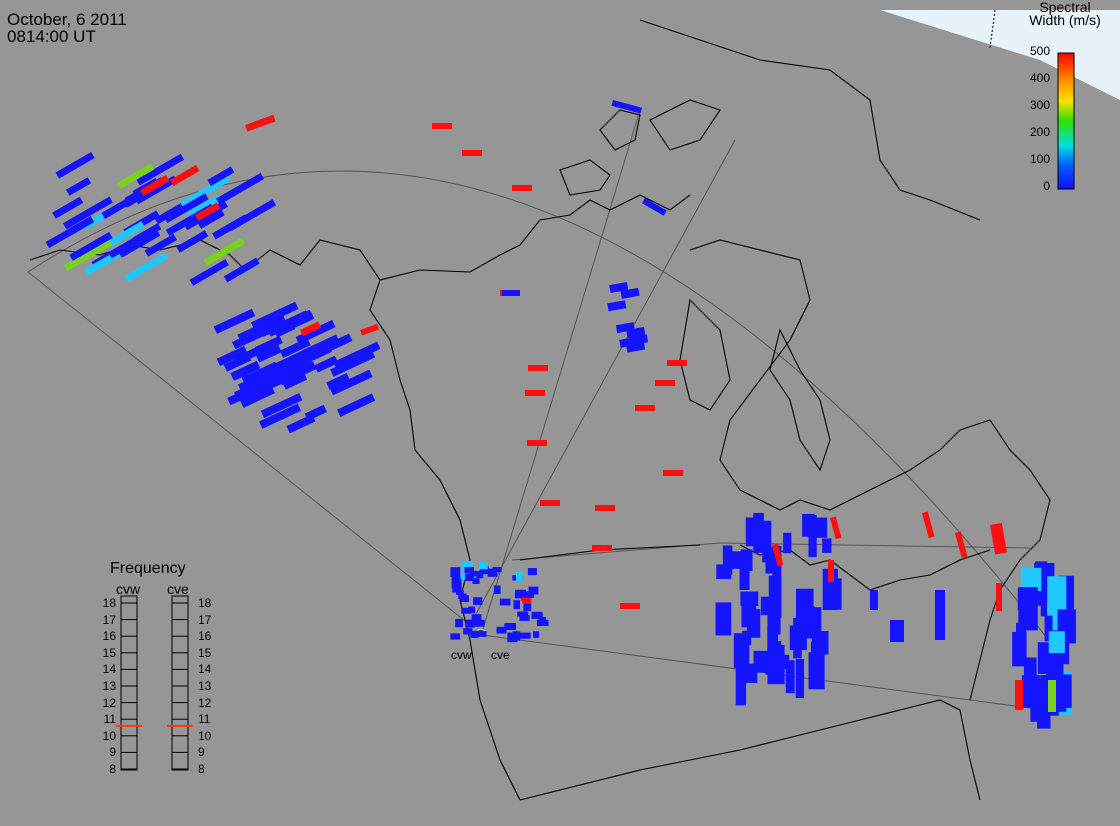  What do you see at coordinates (1039, 159) in the screenshot?
I see `colorbar-tick: 100` at bounding box center [1039, 159].